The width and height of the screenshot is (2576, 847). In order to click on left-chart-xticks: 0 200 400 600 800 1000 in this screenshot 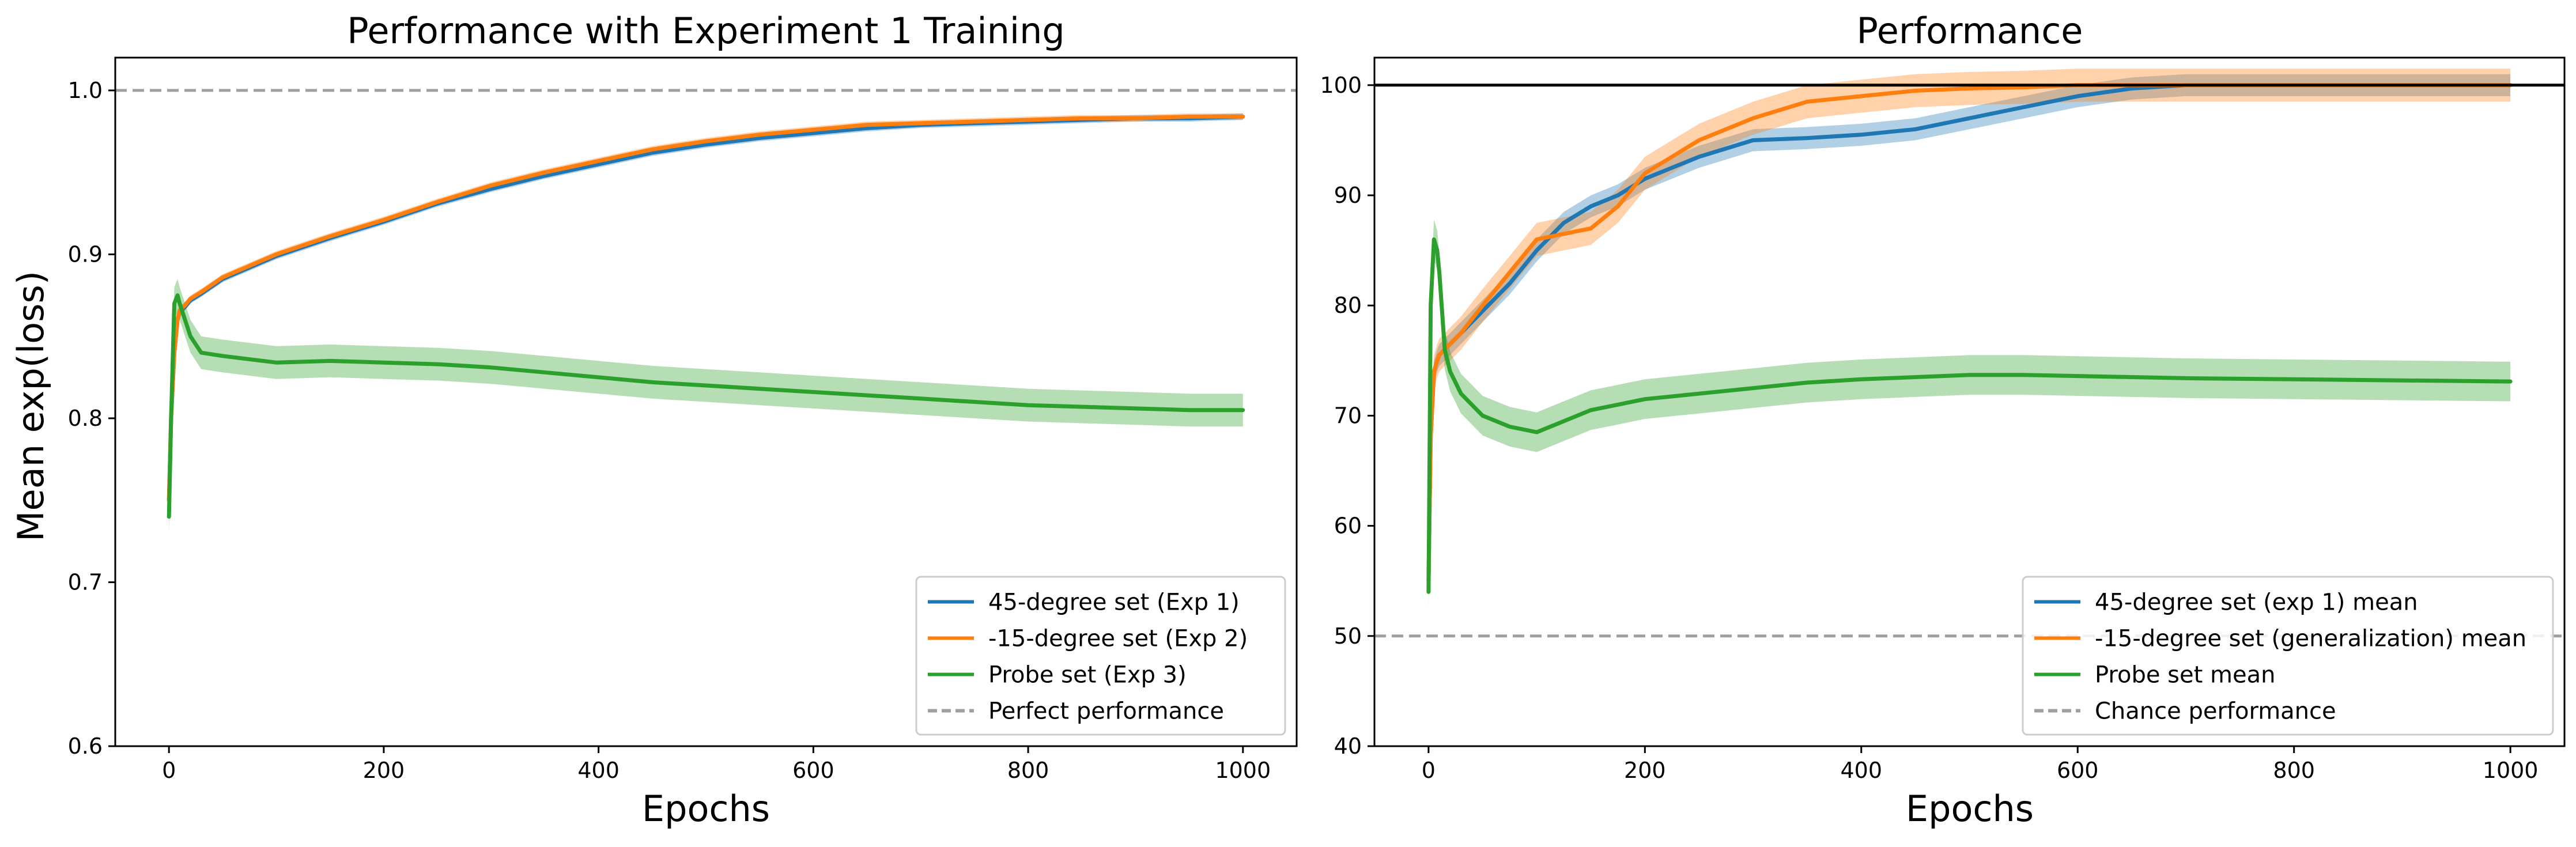, I will do `click(716, 764)`.